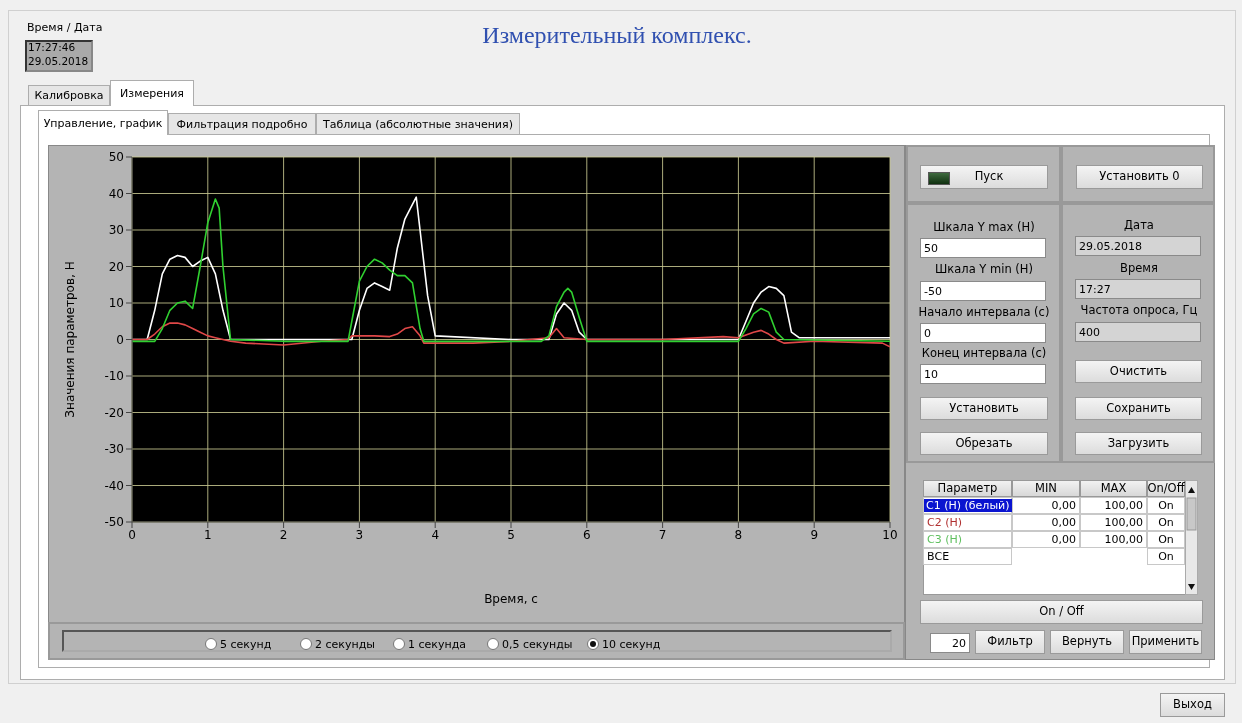 Image resolution: width=1242 pixels, height=723 pixels. I want to click on text: C2 (Н), so click(967, 522).